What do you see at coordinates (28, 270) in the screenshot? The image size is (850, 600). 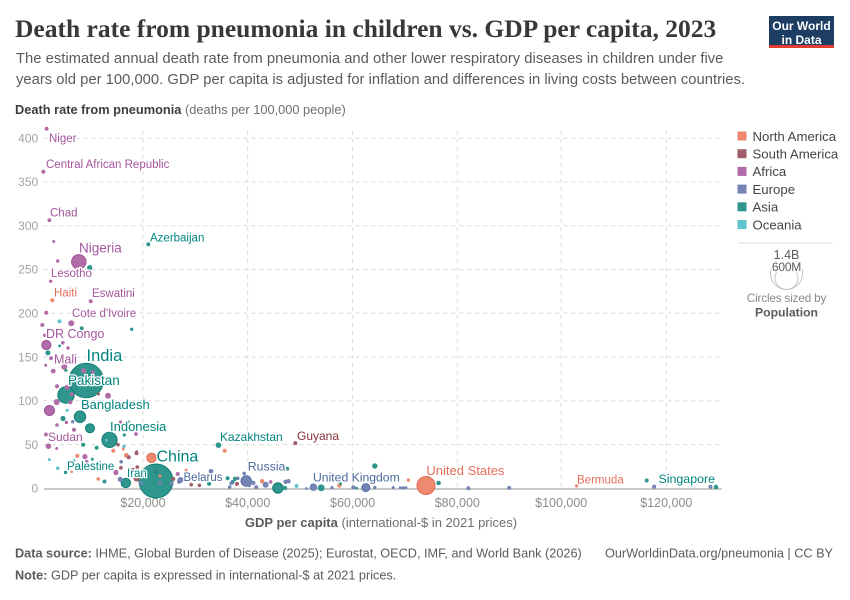 I see `svg-text: 250` at bounding box center [28, 270].